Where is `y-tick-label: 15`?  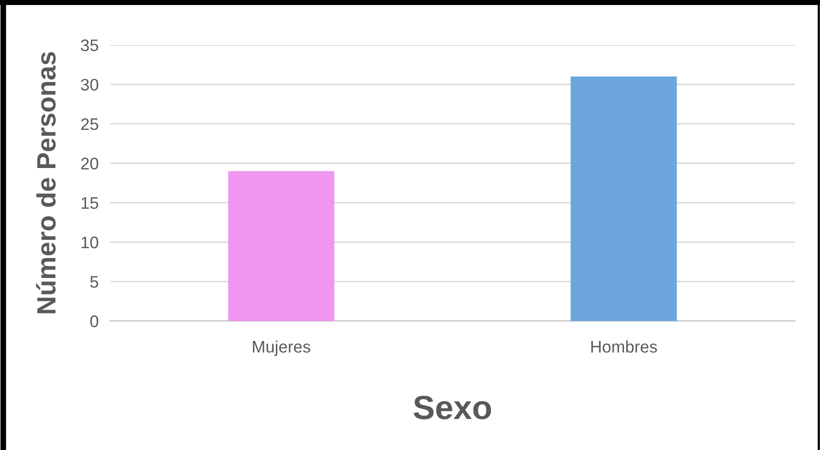
y-tick-label: 15 is located at coordinates (90, 203).